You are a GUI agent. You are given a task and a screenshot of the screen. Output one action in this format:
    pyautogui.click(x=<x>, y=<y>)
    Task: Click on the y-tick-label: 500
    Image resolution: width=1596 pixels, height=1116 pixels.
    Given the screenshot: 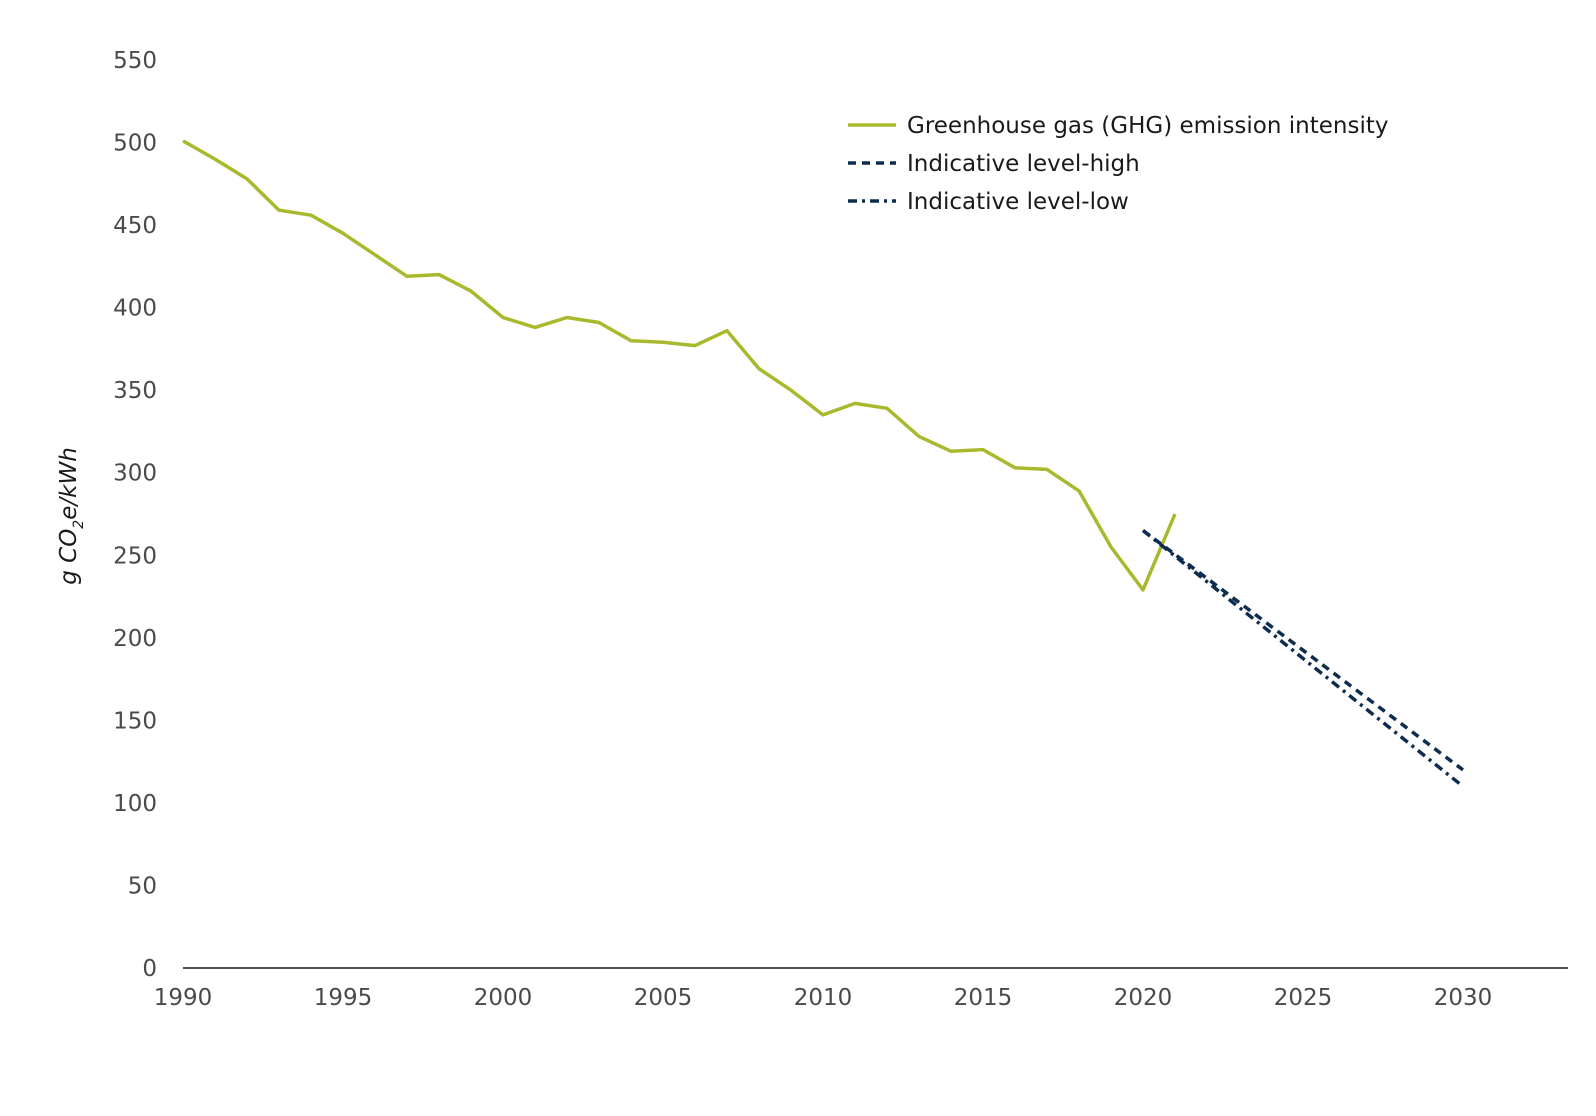 What is the action you would take?
    pyautogui.click(x=135, y=144)
    